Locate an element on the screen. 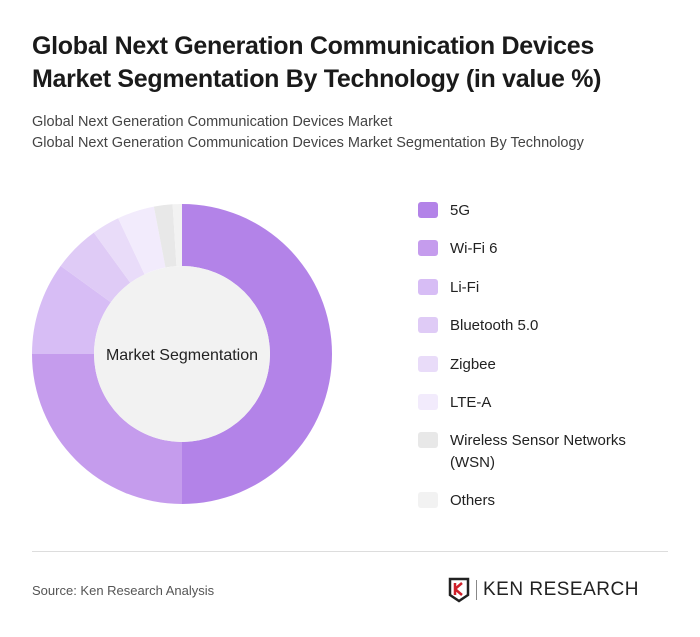 Image resolution: width=700 pixels, height=637 pixels. center-label: Market Segmentation is located at coordinates (182, 355).